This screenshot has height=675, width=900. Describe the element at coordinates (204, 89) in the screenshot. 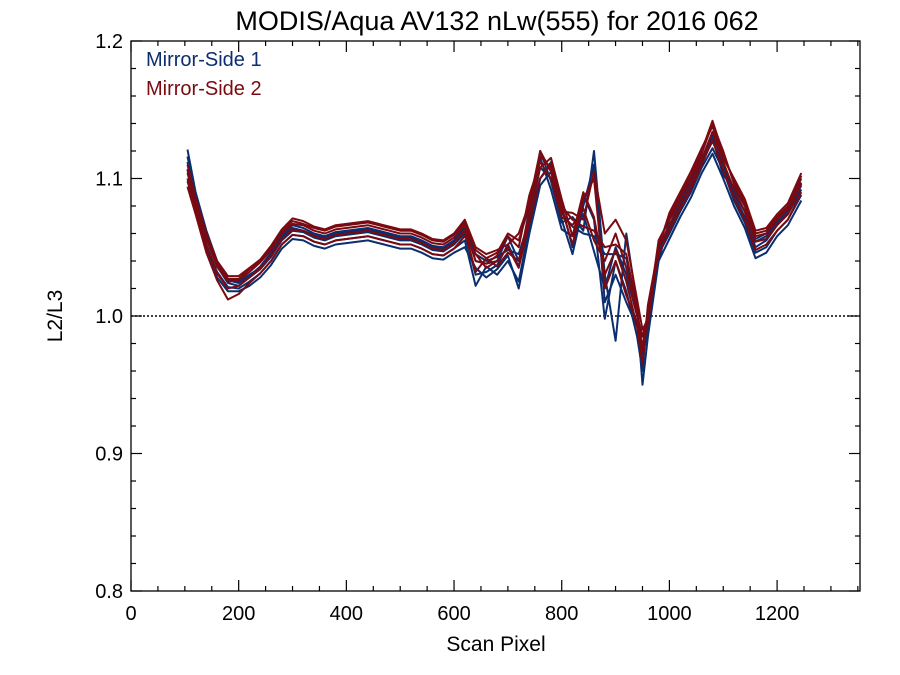

I see `legend-entry-mirror-side-2: Mirror-Side 2` at that location.